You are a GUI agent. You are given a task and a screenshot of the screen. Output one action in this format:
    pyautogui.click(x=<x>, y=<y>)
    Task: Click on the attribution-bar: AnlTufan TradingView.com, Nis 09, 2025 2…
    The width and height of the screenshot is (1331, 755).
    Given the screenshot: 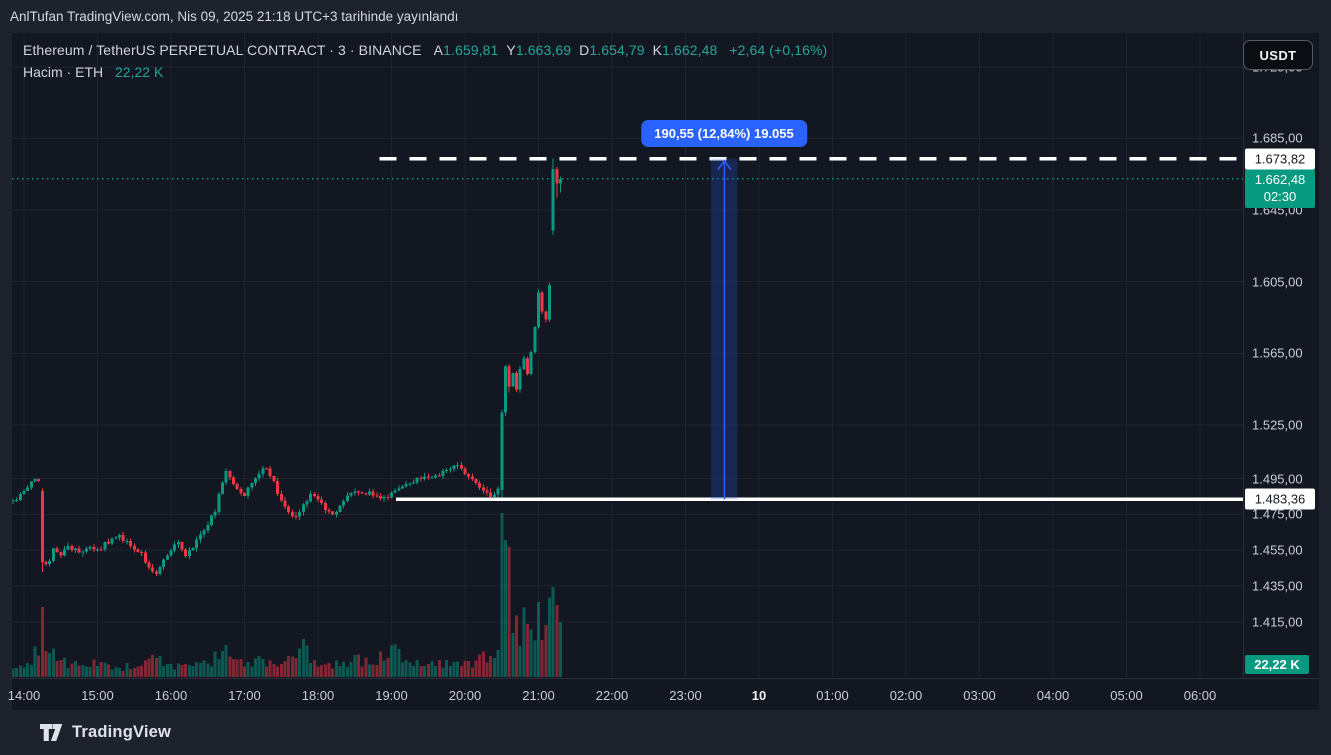 What is the action you would take?
    pyautogui.click(x=665, y=16)
    